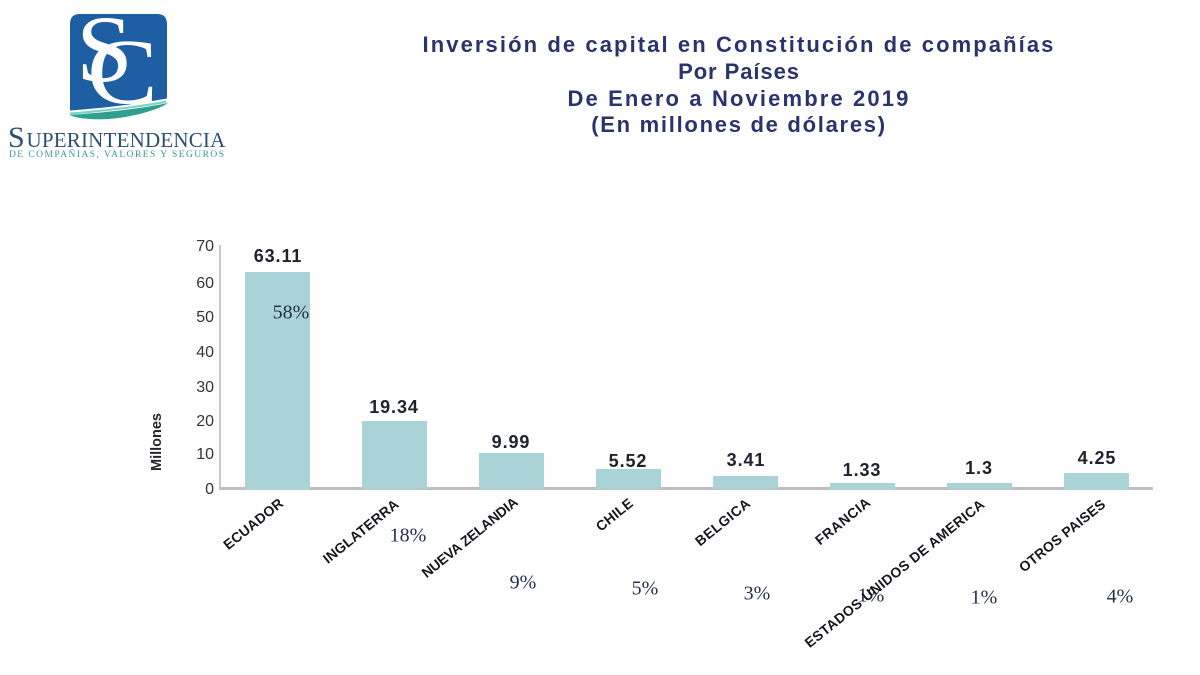 This screenshot has width=1200, height=675. I want to click on svg-text:DE COMPAÑIAS, VALORES Y SEGURO: DE COMPAÑIAS, VALORES Y SEGUROS, so click(117, 154).